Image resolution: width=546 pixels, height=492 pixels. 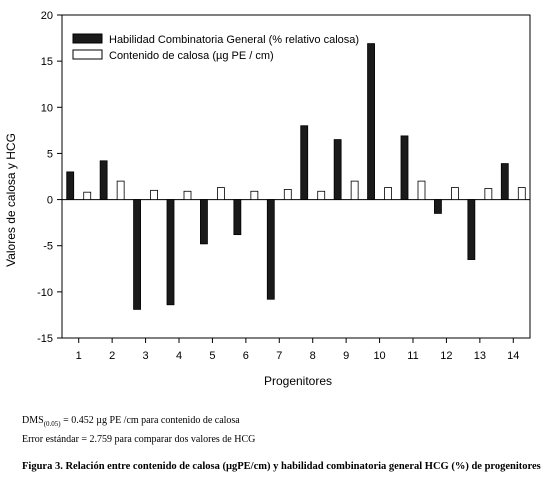 I want to click on y-tick-label: 15, so click(x=47, y=62).